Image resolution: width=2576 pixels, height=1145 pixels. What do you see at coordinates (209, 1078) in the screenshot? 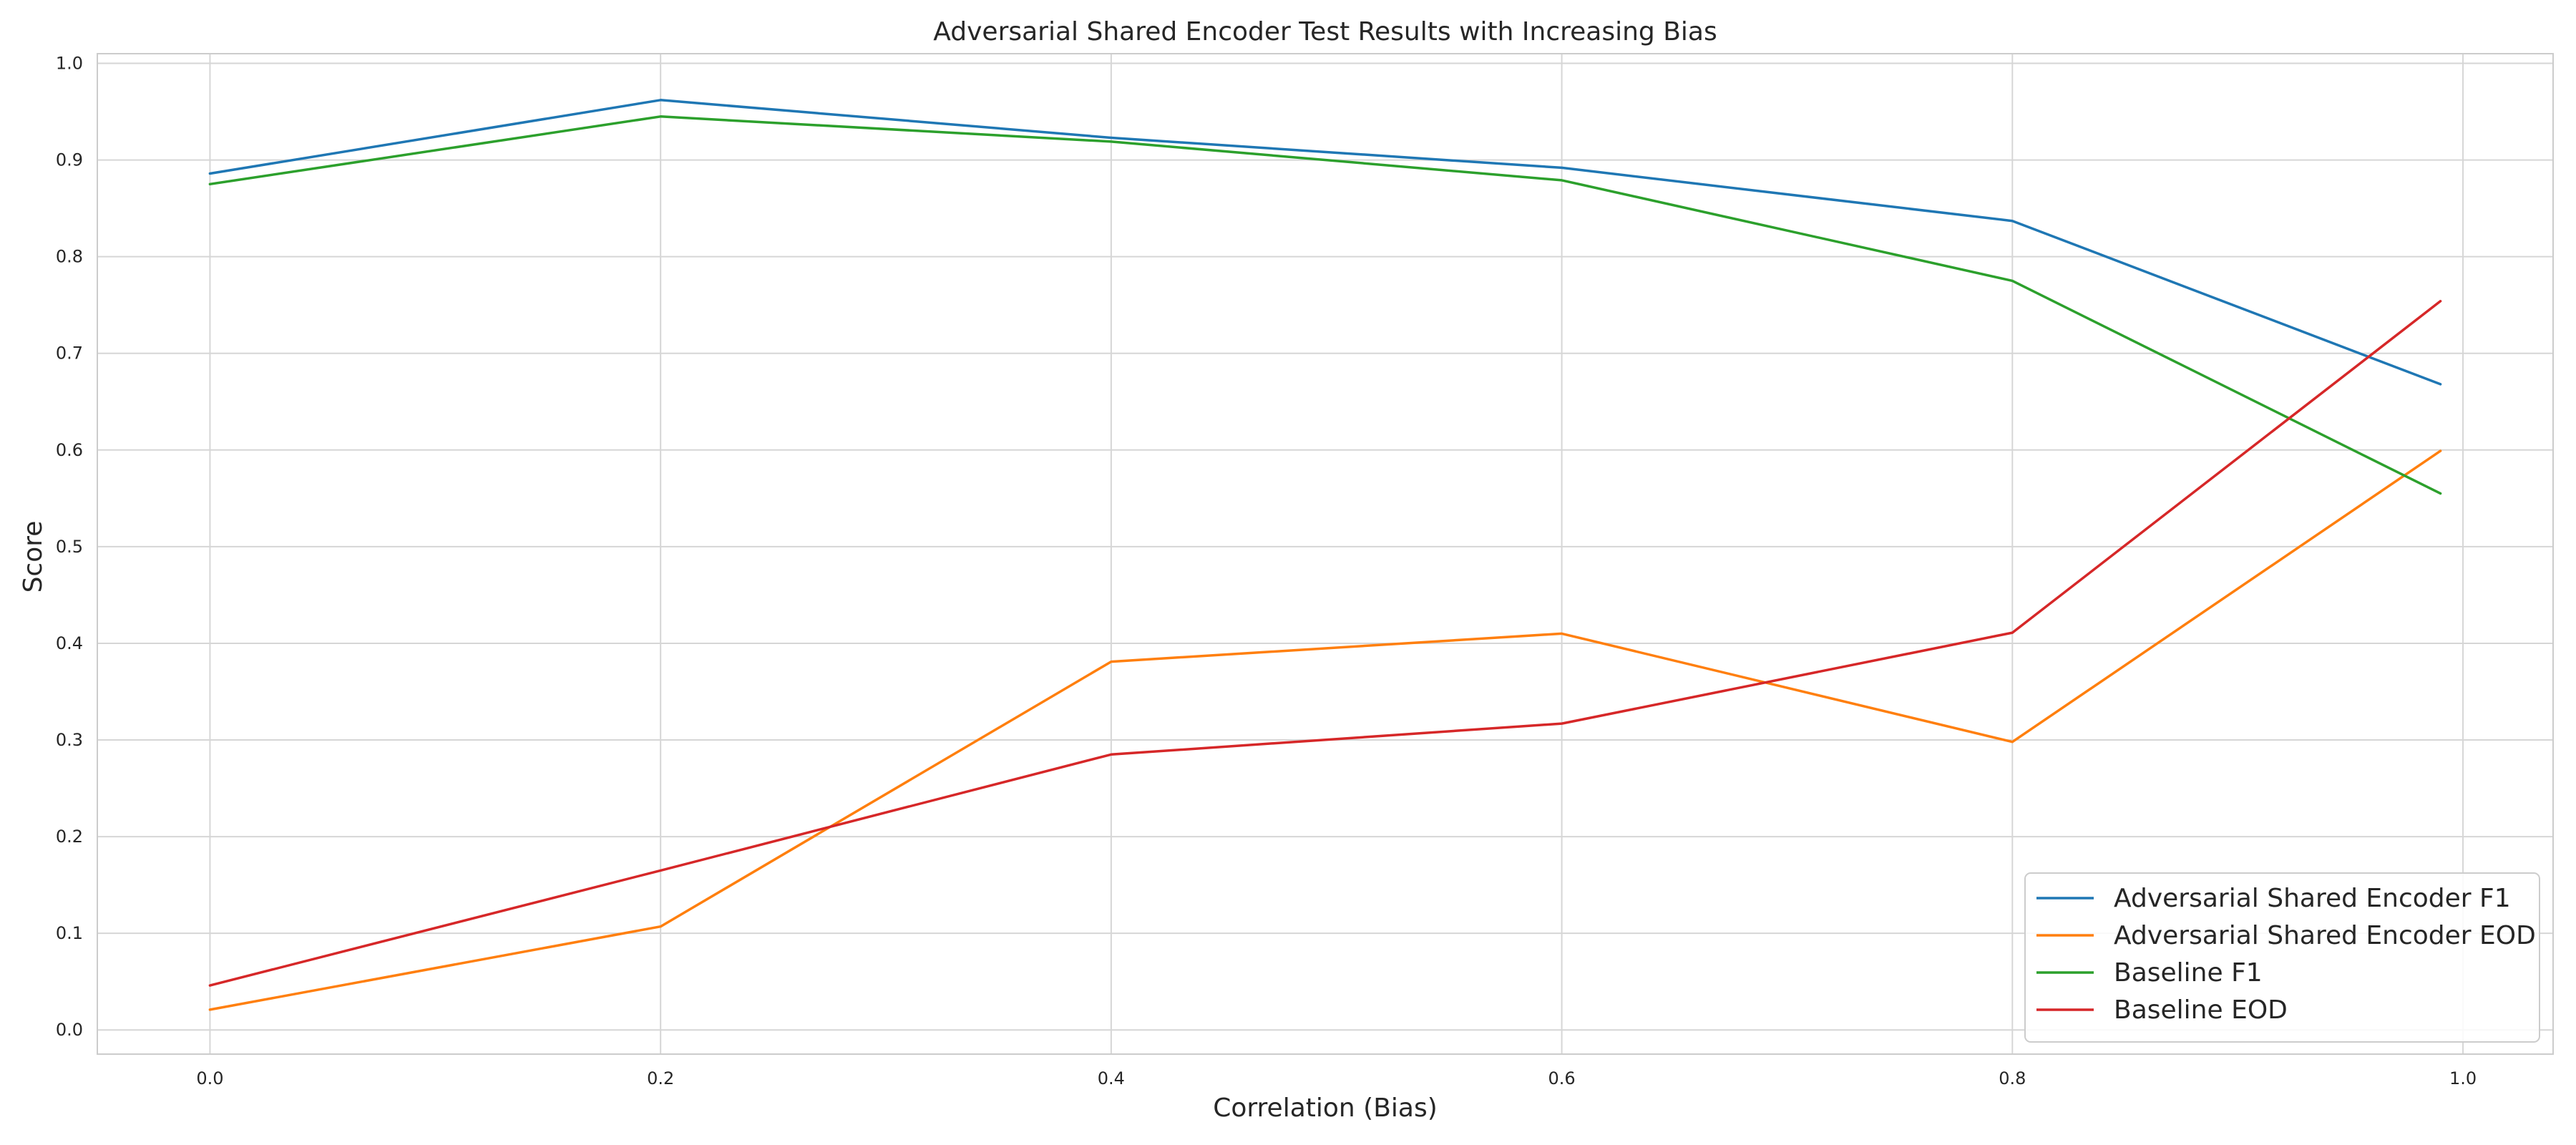
I see `x-tick-label: 0.0` at bounding box center [209, 1078].